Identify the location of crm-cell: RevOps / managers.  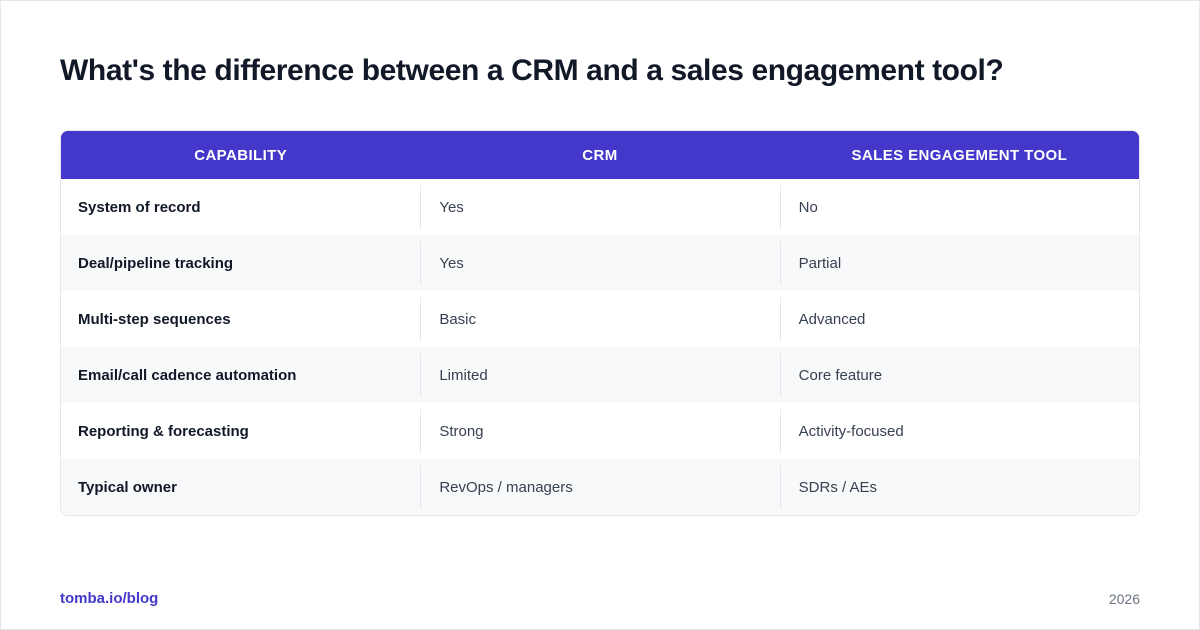
(599, 487).